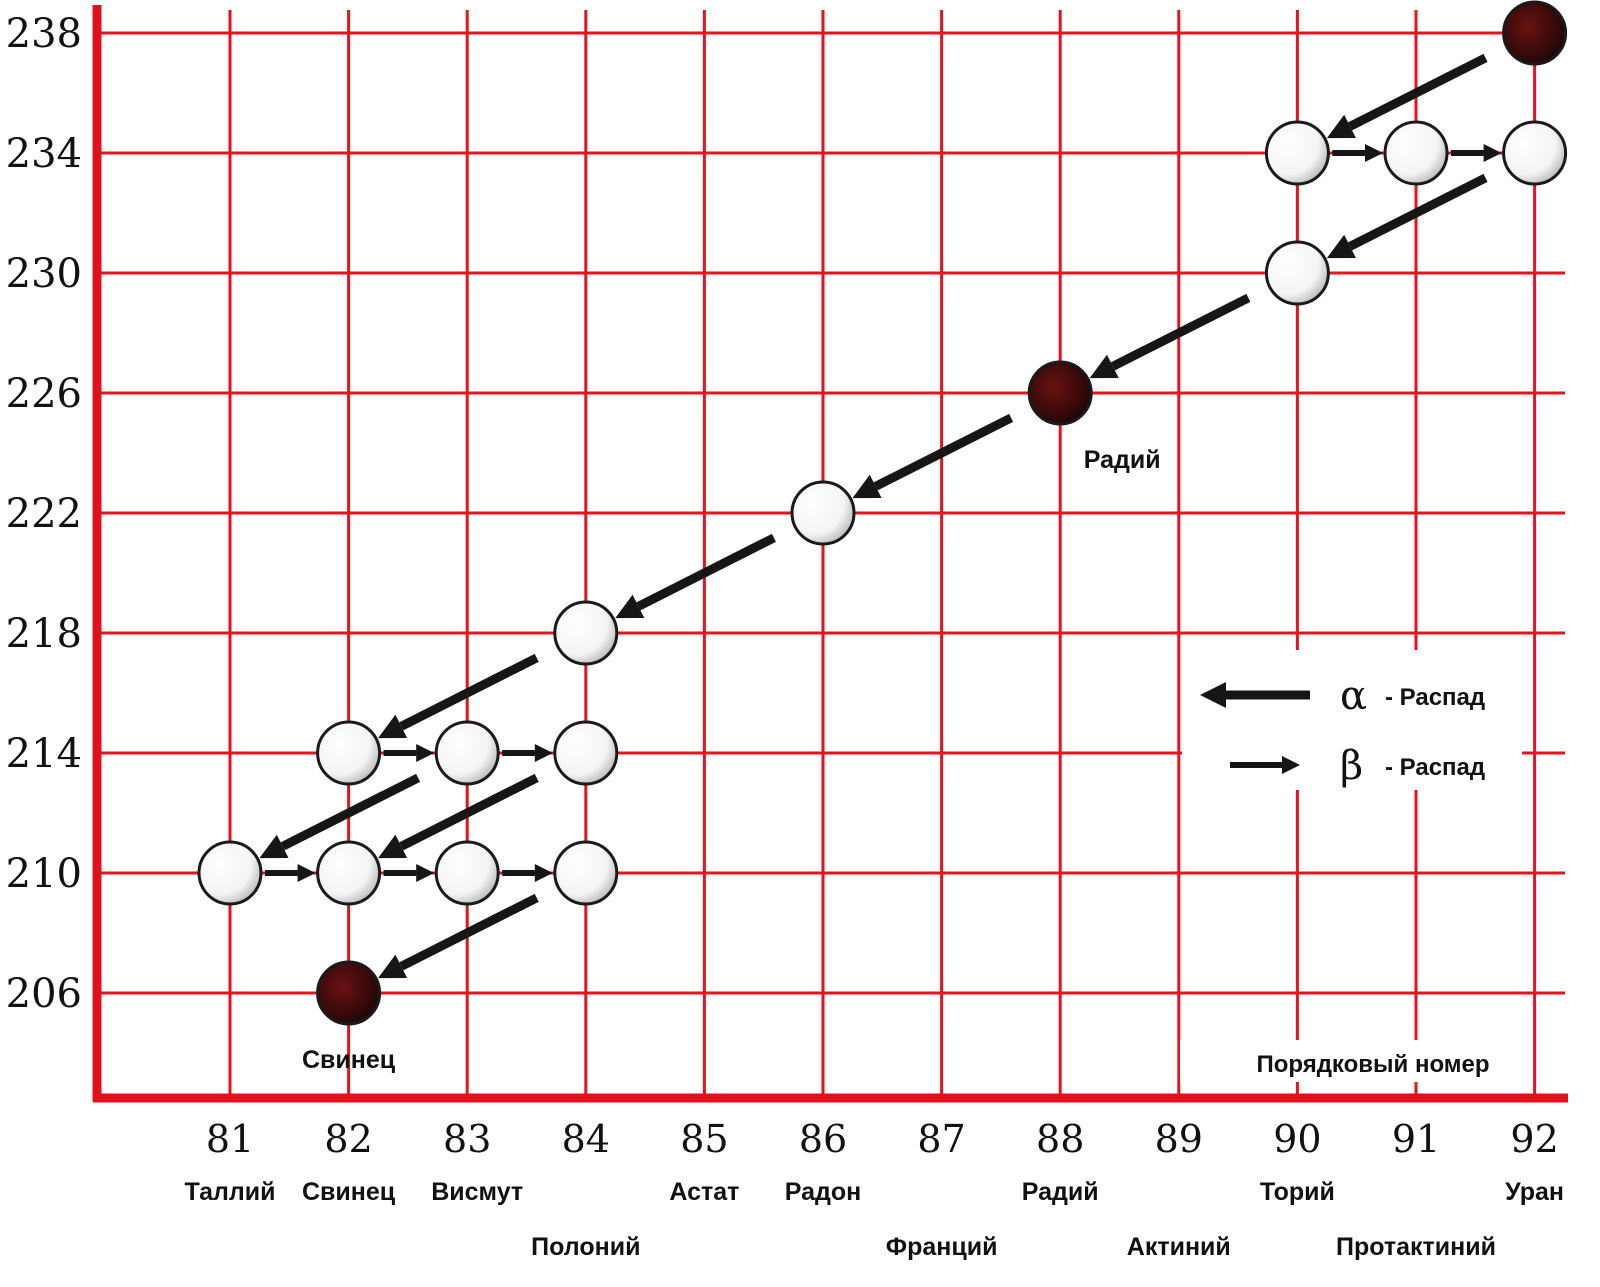 This screenshot has width=1600, height=1287. I want to click on x-tick-label: 87, so click(941, 1139).